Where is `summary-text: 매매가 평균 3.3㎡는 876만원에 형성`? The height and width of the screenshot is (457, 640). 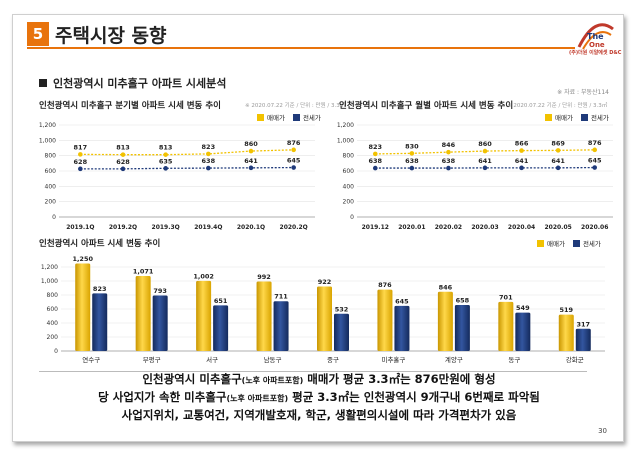
summary-text: 매매가 평균 3.3㎡는 876만원에 형성 is located at coordinates (399, 379).